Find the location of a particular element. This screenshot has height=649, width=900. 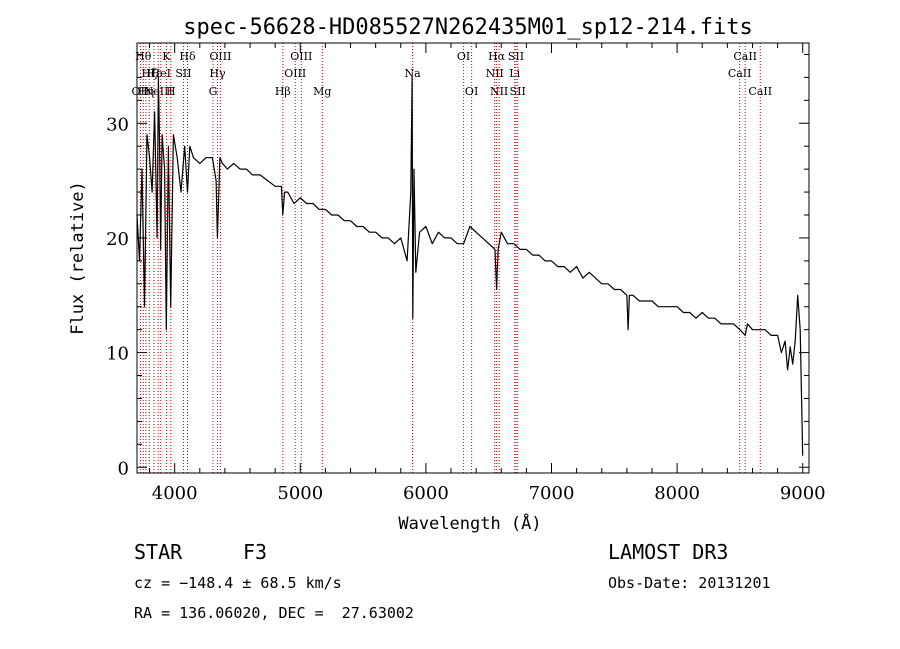

spectral-line-label: Hζ is located at coordinates (150, 73).